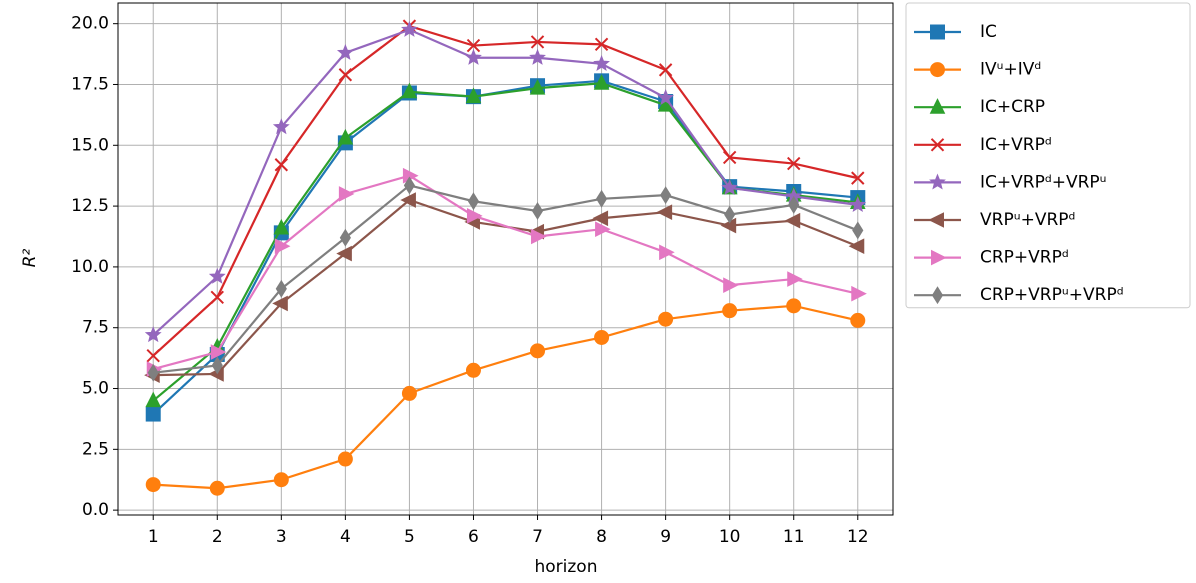 Image resolution: width=1196 pixels, height=583 pixels. What do you see at coordinates (1052, 295) in the screenshot?
I see `legend-label: CRP+VRPᵘ+VRPᵈ` at bounding box center [1052, 295].